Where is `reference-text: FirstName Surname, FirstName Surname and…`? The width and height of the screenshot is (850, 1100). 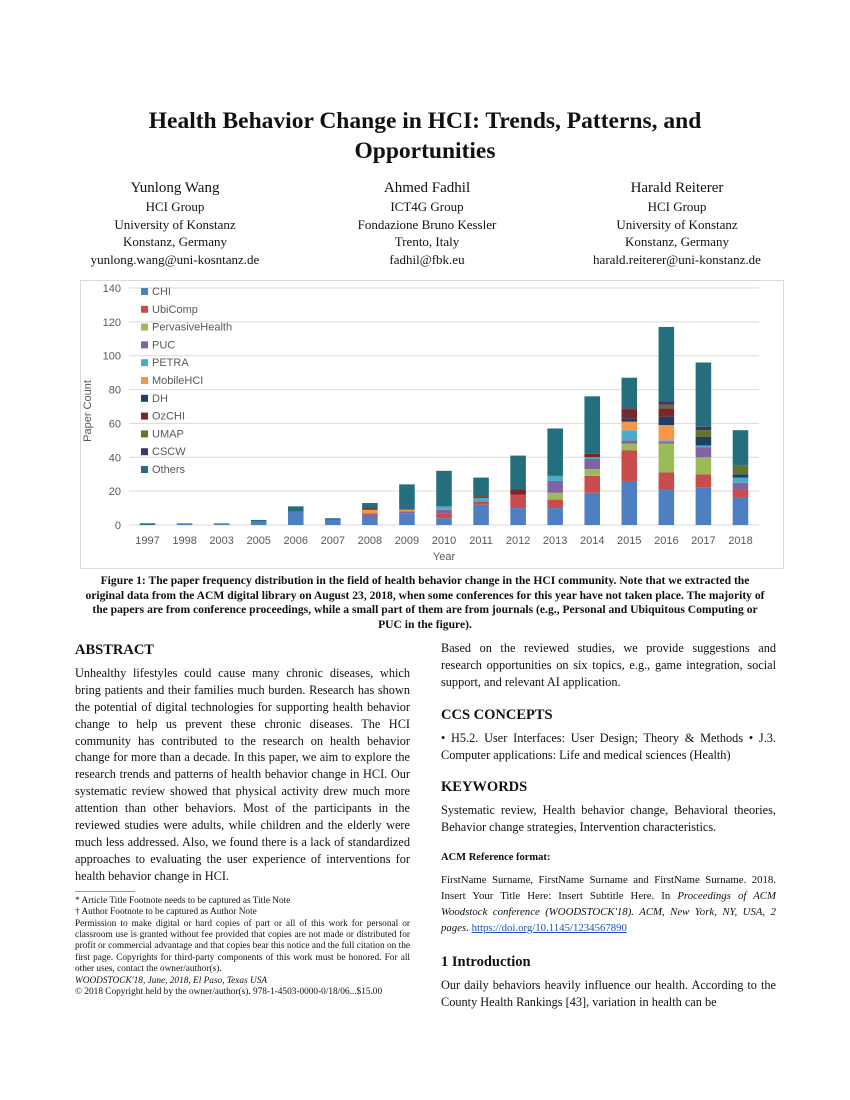
reference-text: FirstName Surname, FirstName Surname and… is located at coordinates (608, 904).